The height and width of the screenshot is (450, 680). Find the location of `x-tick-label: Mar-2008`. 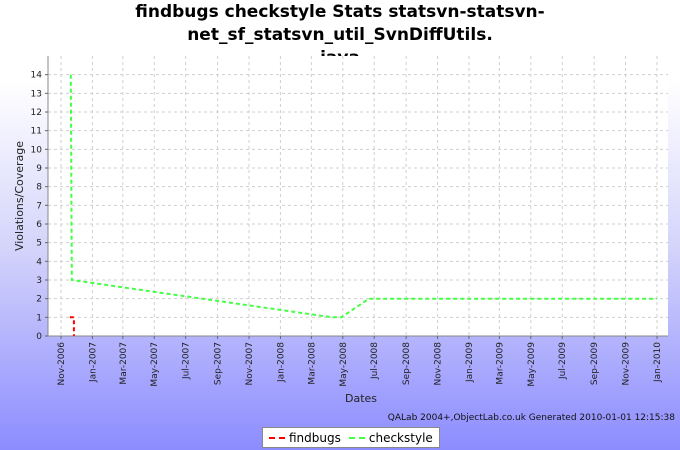

x-tick-label: Mar-2008 is located at coordinates (312, 363).